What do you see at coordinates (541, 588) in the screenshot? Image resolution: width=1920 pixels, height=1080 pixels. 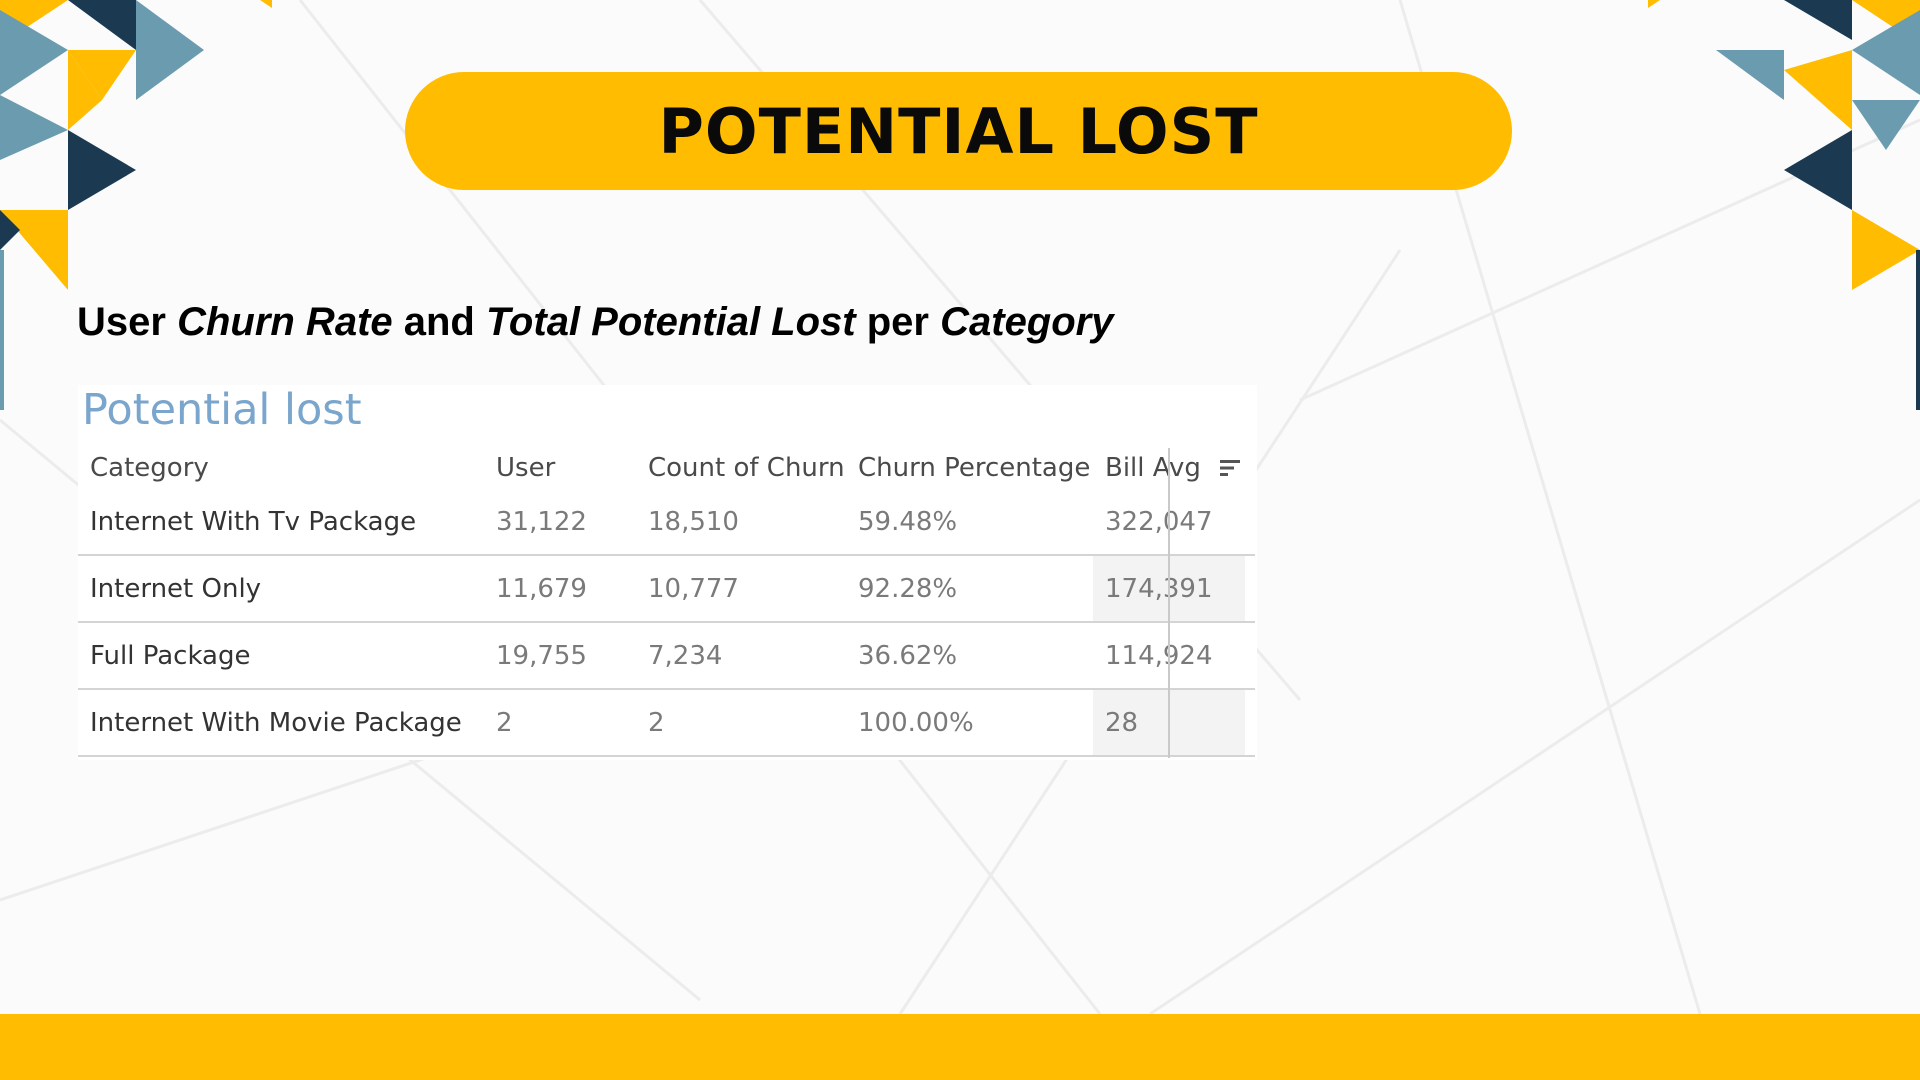 I see `cell-user: 11,679` at bounding box center [541, 588].